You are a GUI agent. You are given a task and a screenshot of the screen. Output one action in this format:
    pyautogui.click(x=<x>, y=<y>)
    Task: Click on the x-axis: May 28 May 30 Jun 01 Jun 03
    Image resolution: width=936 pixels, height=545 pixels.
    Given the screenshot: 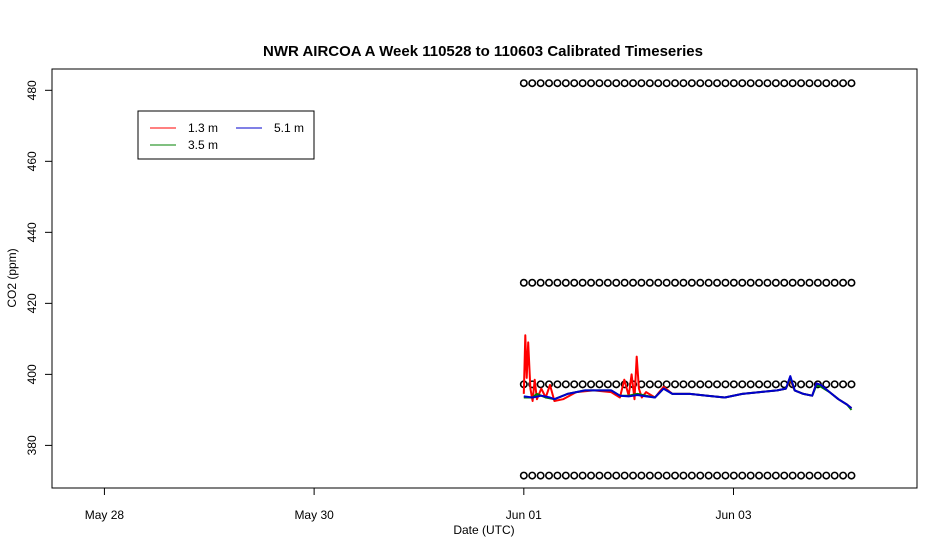 What is the action you would take?
    pyautogui.click(x=418, y=505)
    